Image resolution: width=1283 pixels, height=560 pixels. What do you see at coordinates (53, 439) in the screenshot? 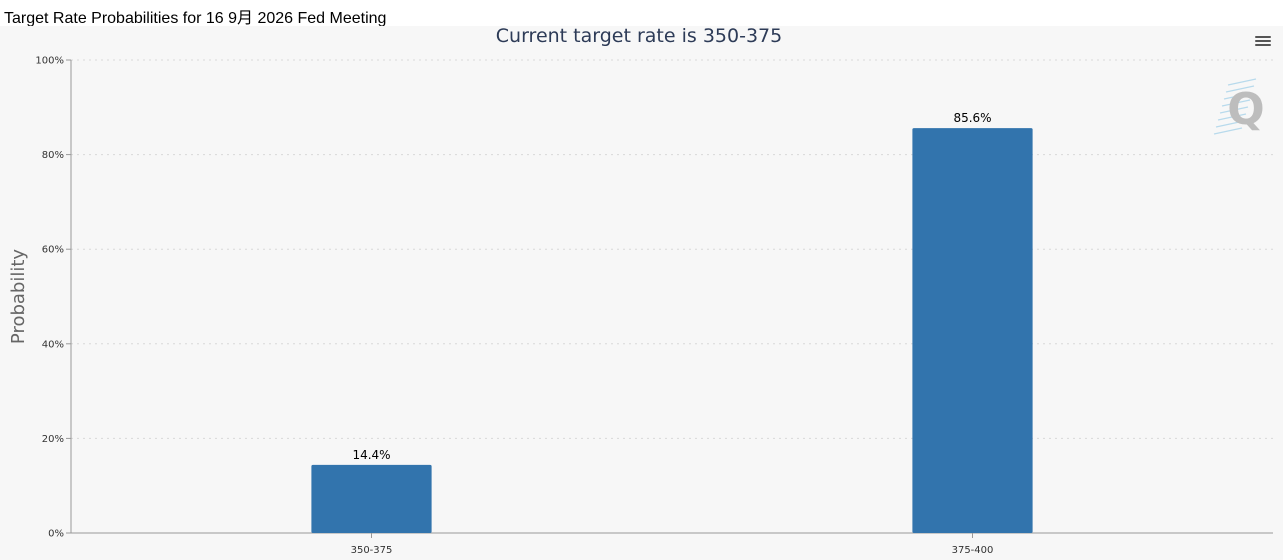
I see `y-tick-label: 20%` at bounding box center [53, 439].